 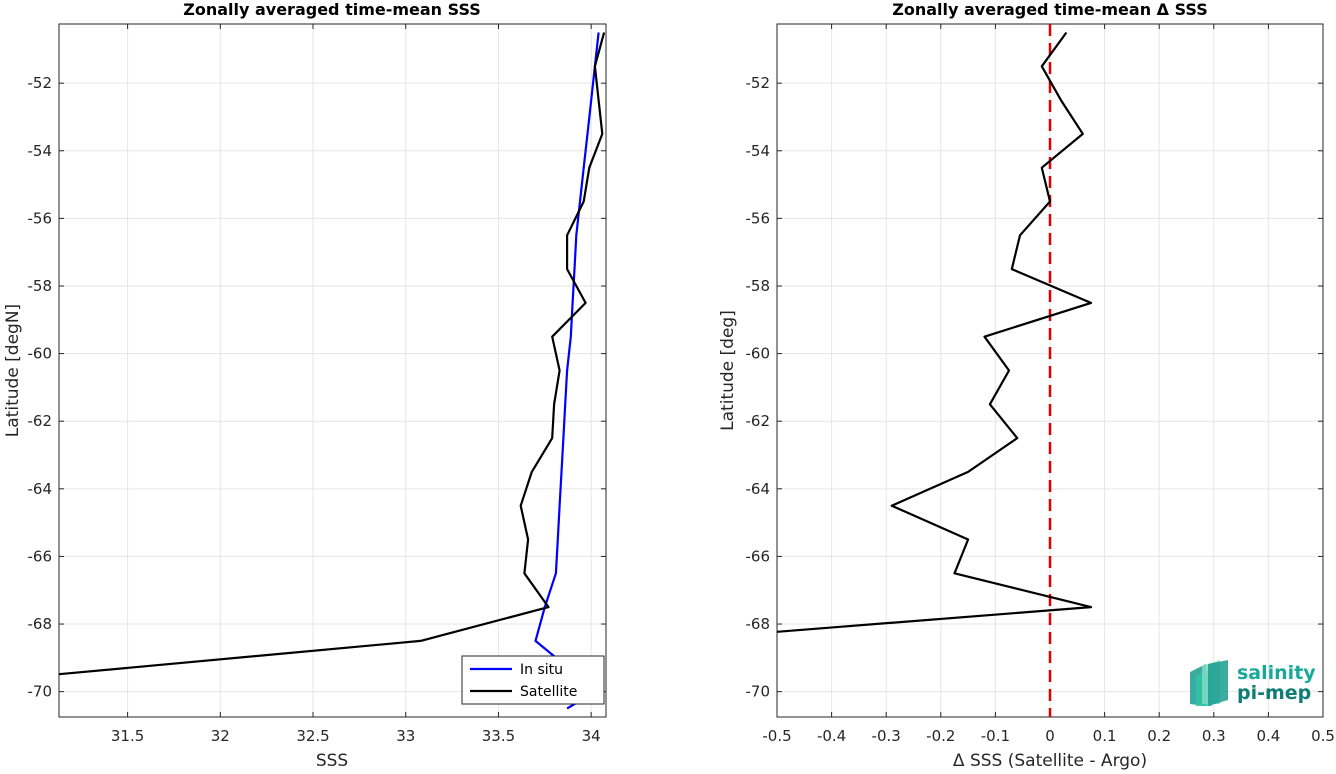 I want to click on legend-entry-label: In situ, so click(x=541, y=670).